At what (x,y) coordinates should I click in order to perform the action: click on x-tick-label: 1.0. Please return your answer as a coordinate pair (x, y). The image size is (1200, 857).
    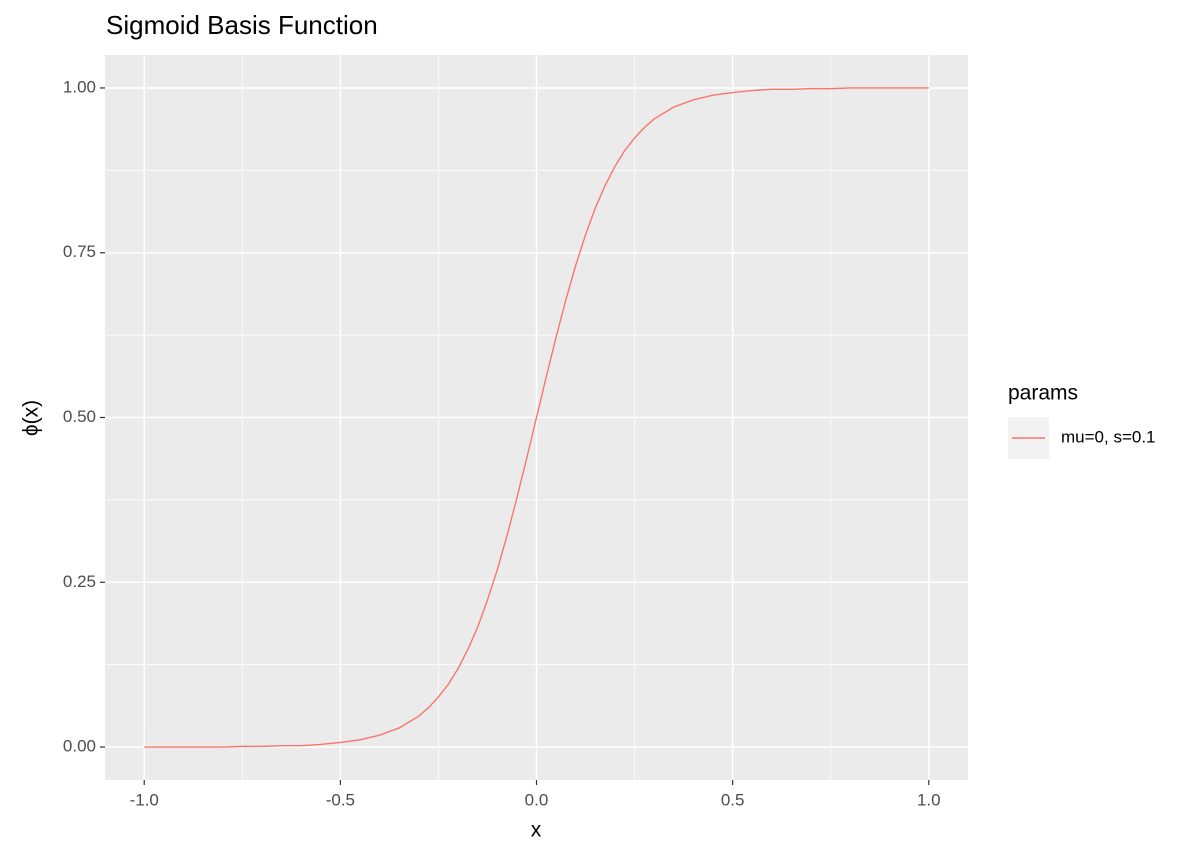
    Looking at the image, I should click on (929, 799).